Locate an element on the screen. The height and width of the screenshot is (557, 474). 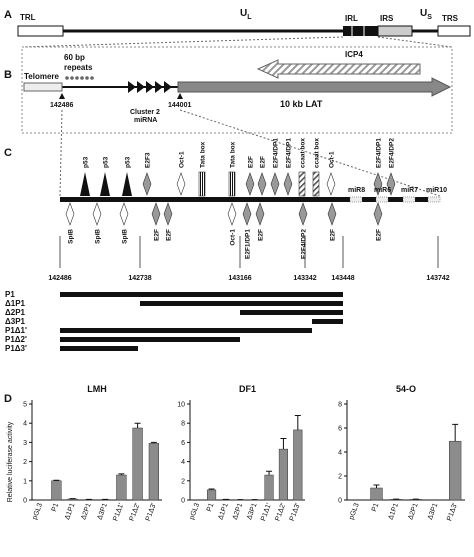
x-tick-label: P1Δ2' is located at coordinates (135, 512).